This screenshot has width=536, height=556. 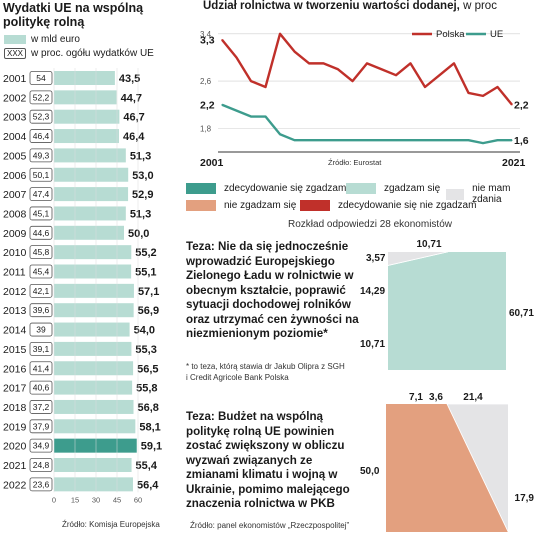 I want to click on ue-end-label: 1,6, so click(x=521, y=141).